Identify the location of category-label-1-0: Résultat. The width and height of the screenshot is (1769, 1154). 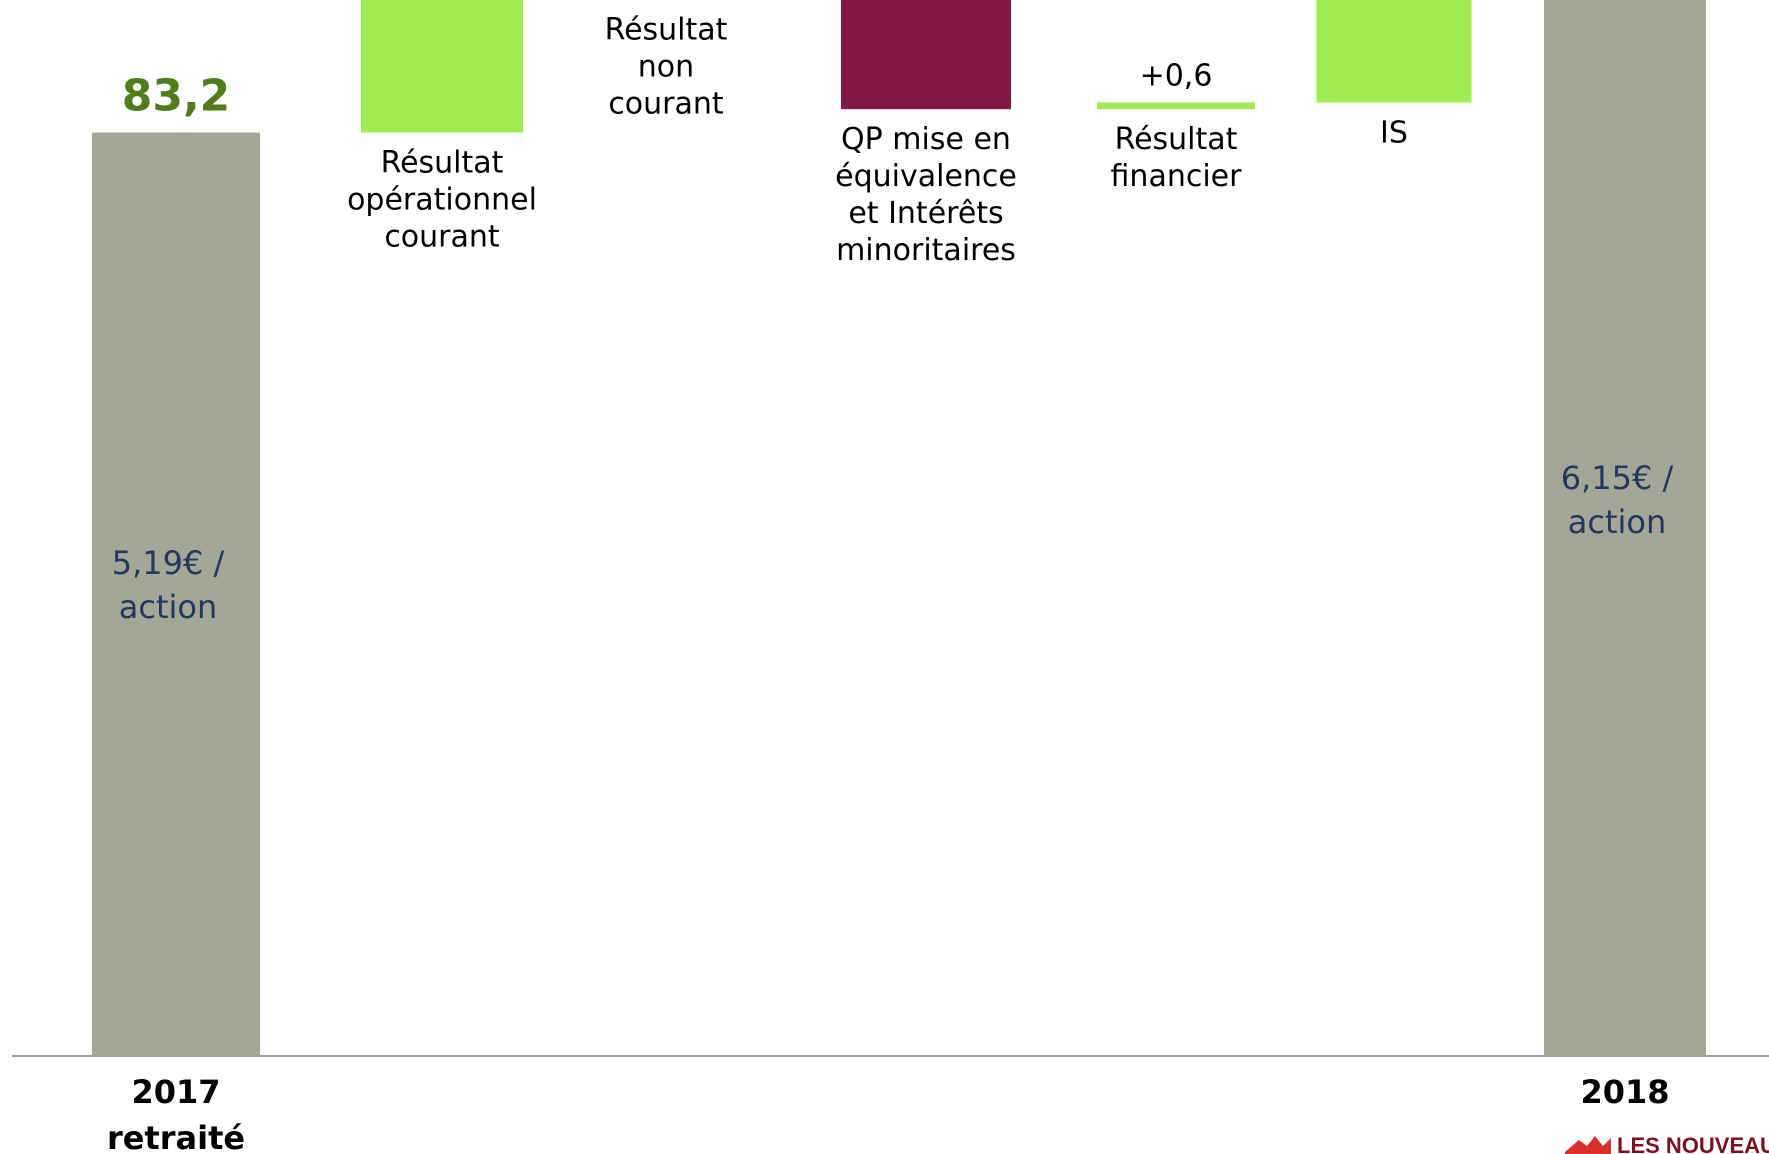
(442, 162).